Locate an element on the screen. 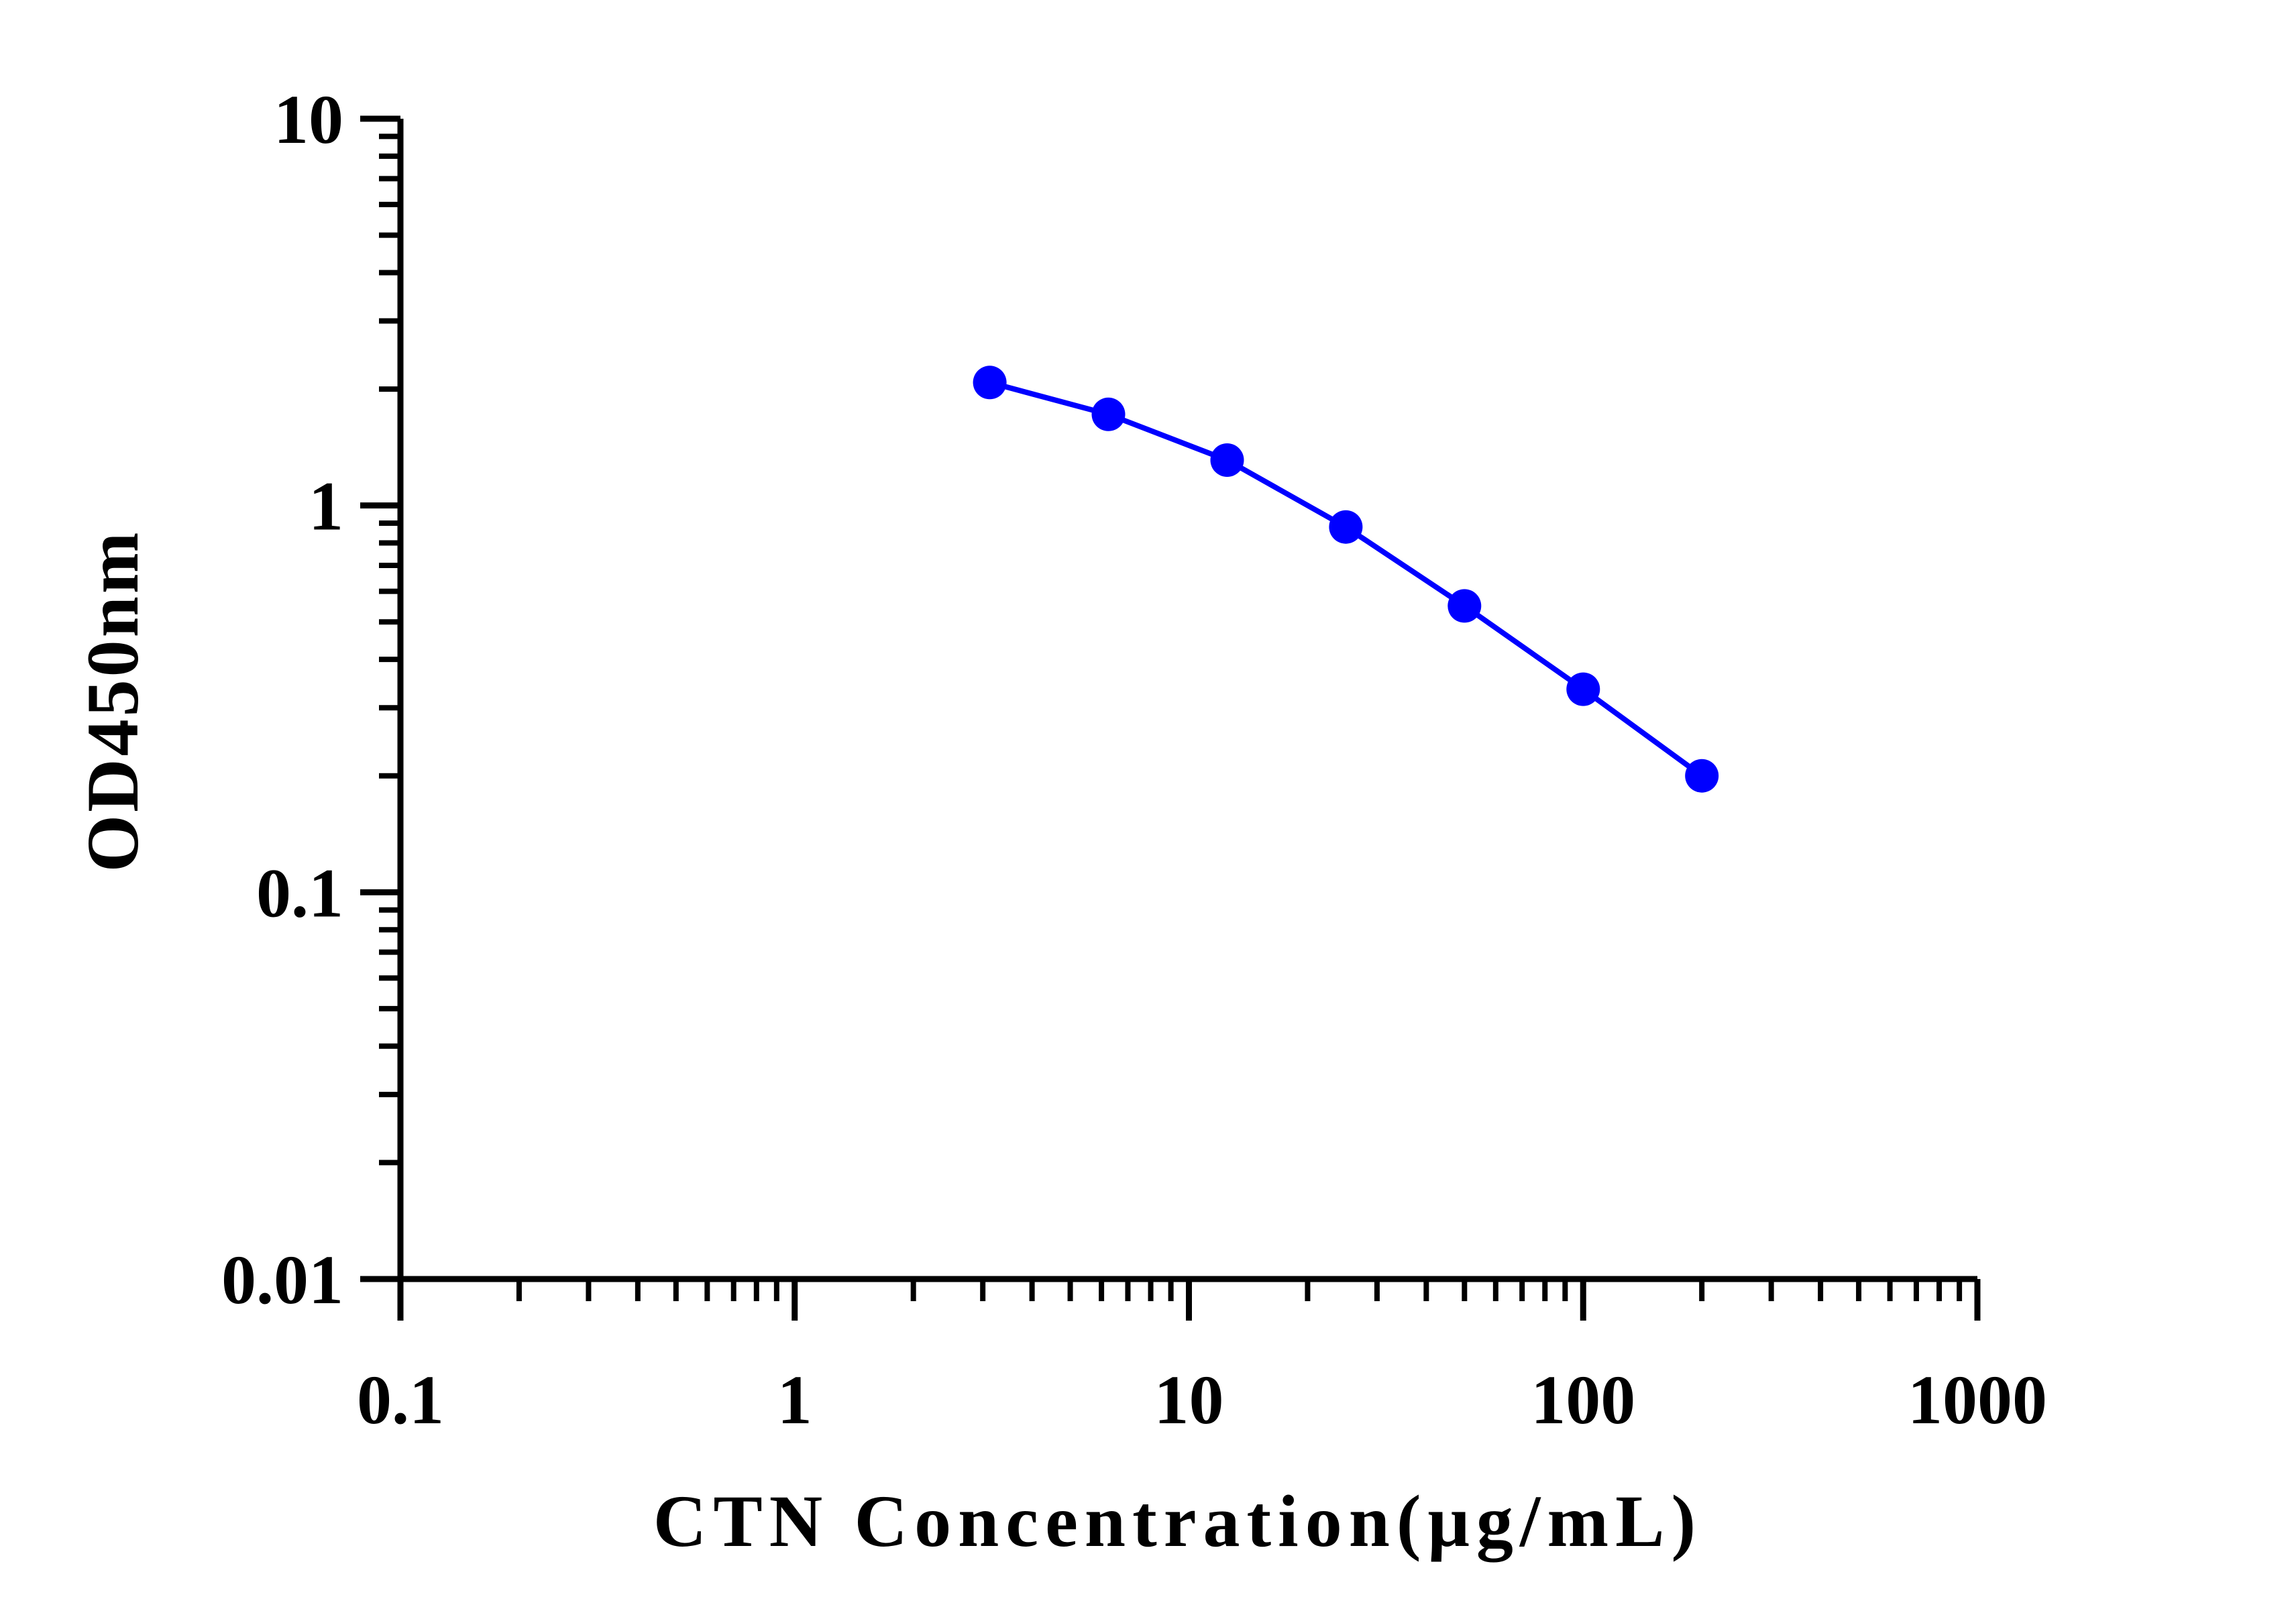 This screenshot has height=1607, width=2296. y-axis-title: OD450nm is located at coordinates (113, 701).